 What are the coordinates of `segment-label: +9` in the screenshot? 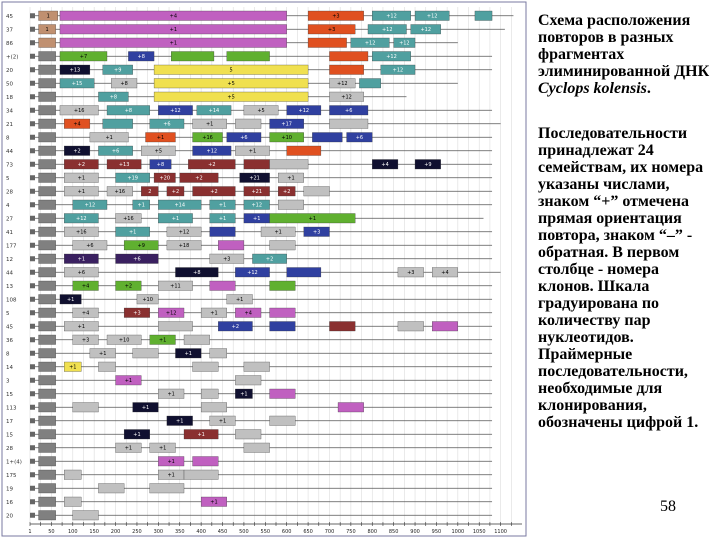 It's located at (427, 165).